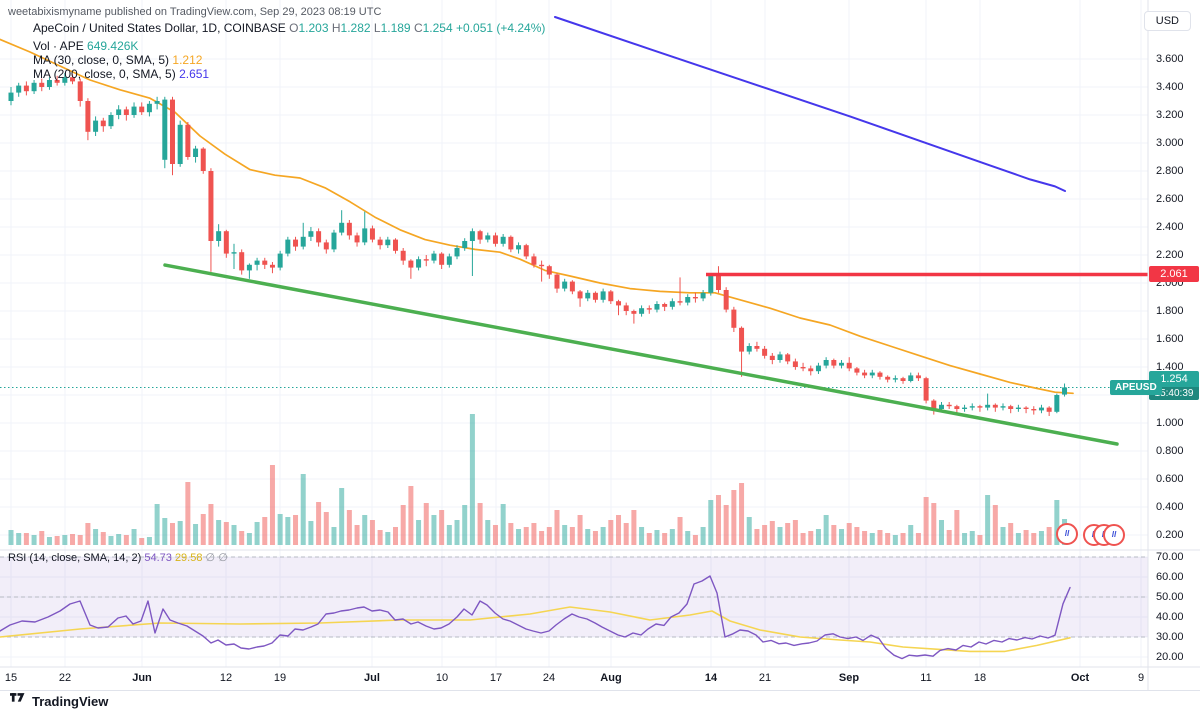 Image resolution: width=1200 pixels, height=711 pixels. Describe the element at coordinates (11, 678) in the screenshot. I see `svg-text: 15` at that location.